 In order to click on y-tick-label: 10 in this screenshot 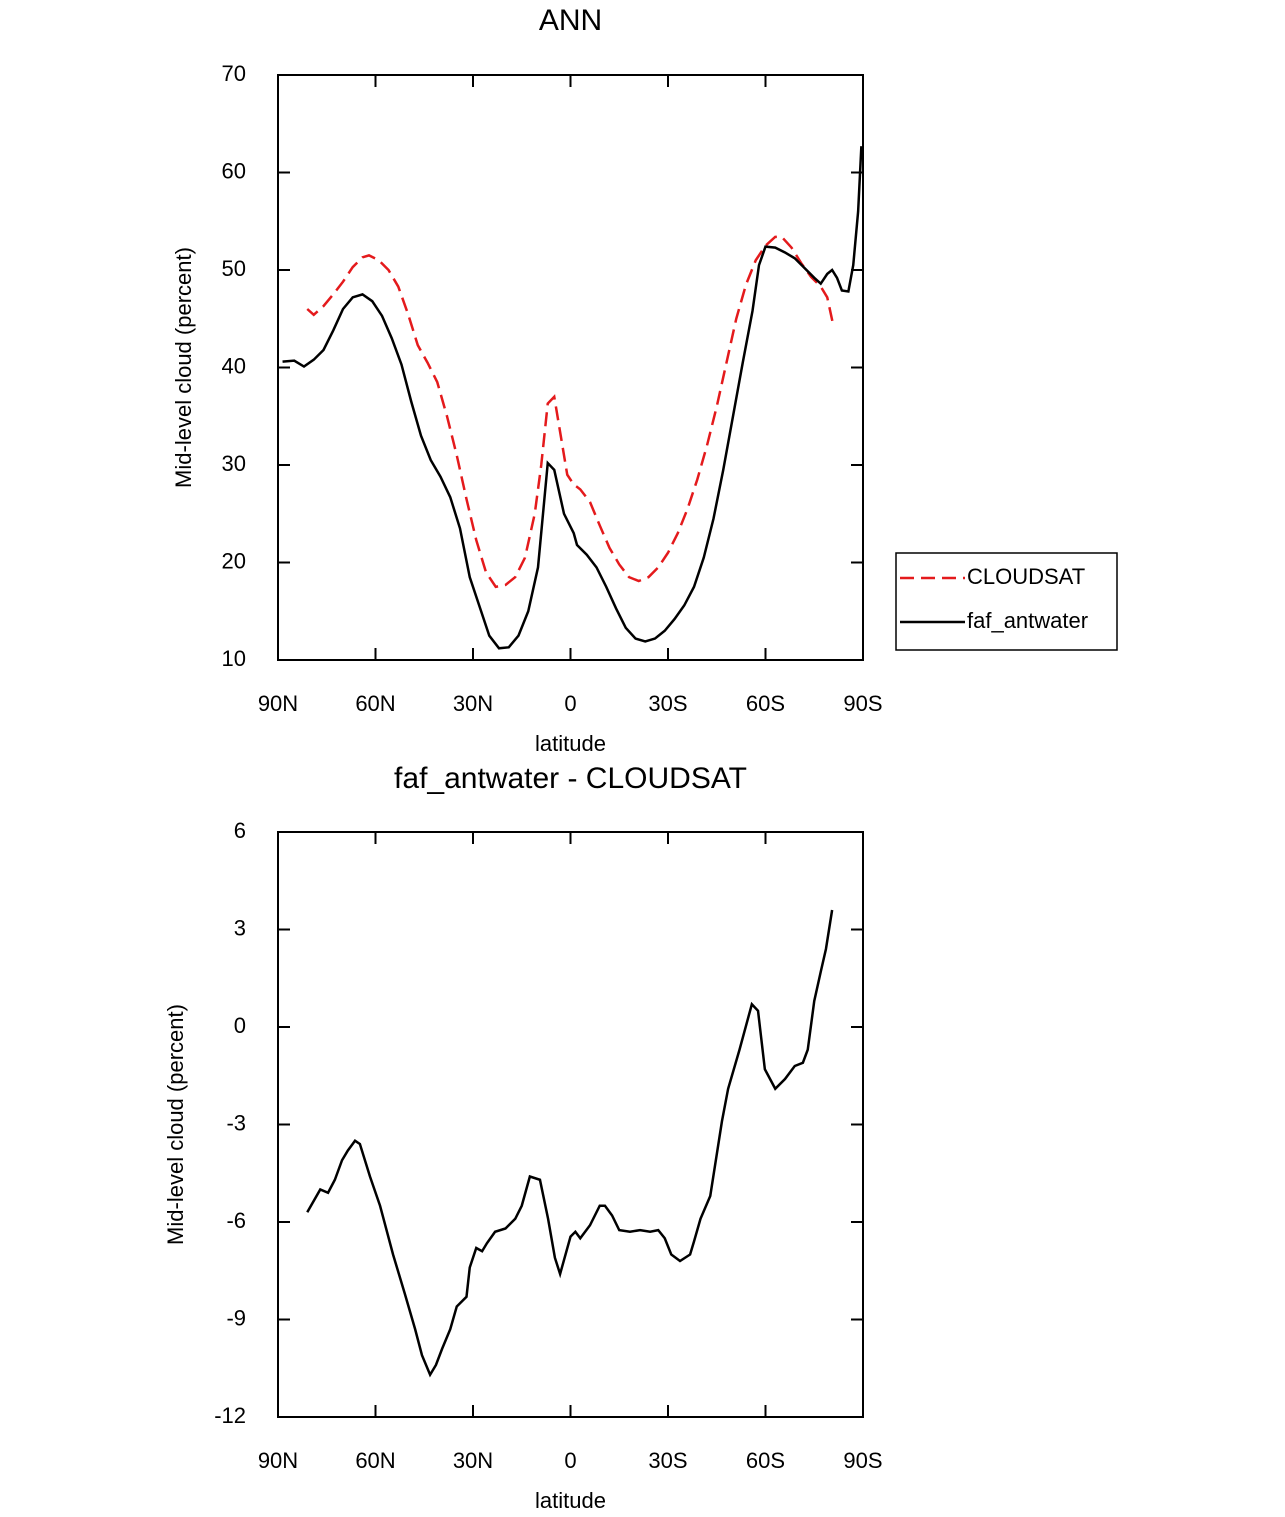, I will do `click(234, 658)`.